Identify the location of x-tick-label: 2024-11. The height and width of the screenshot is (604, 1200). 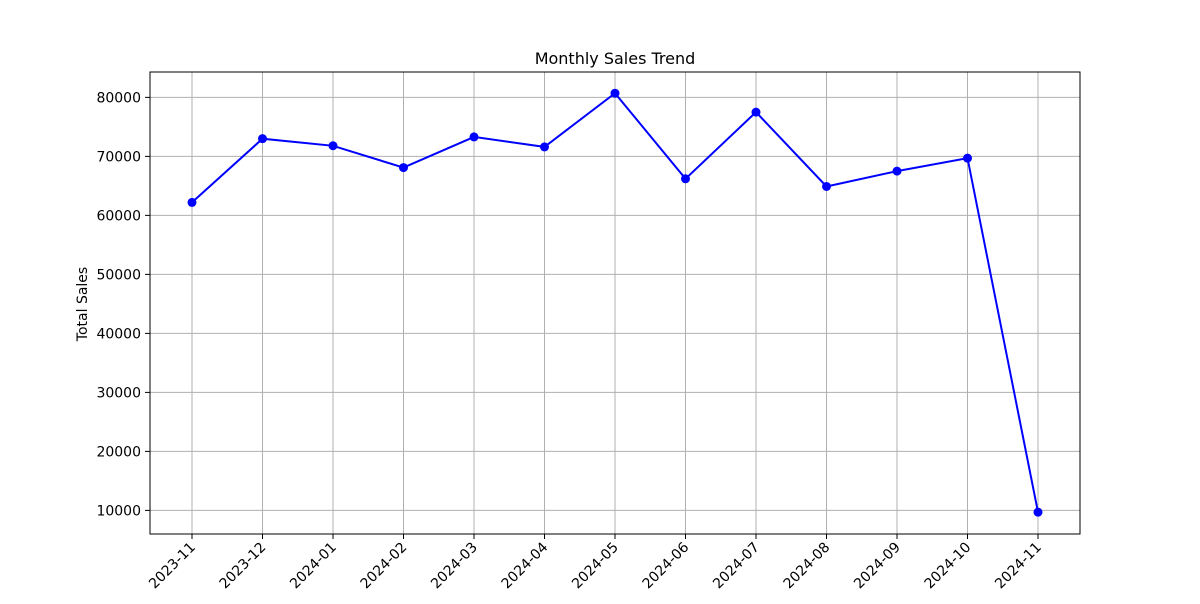
(1018, 566).